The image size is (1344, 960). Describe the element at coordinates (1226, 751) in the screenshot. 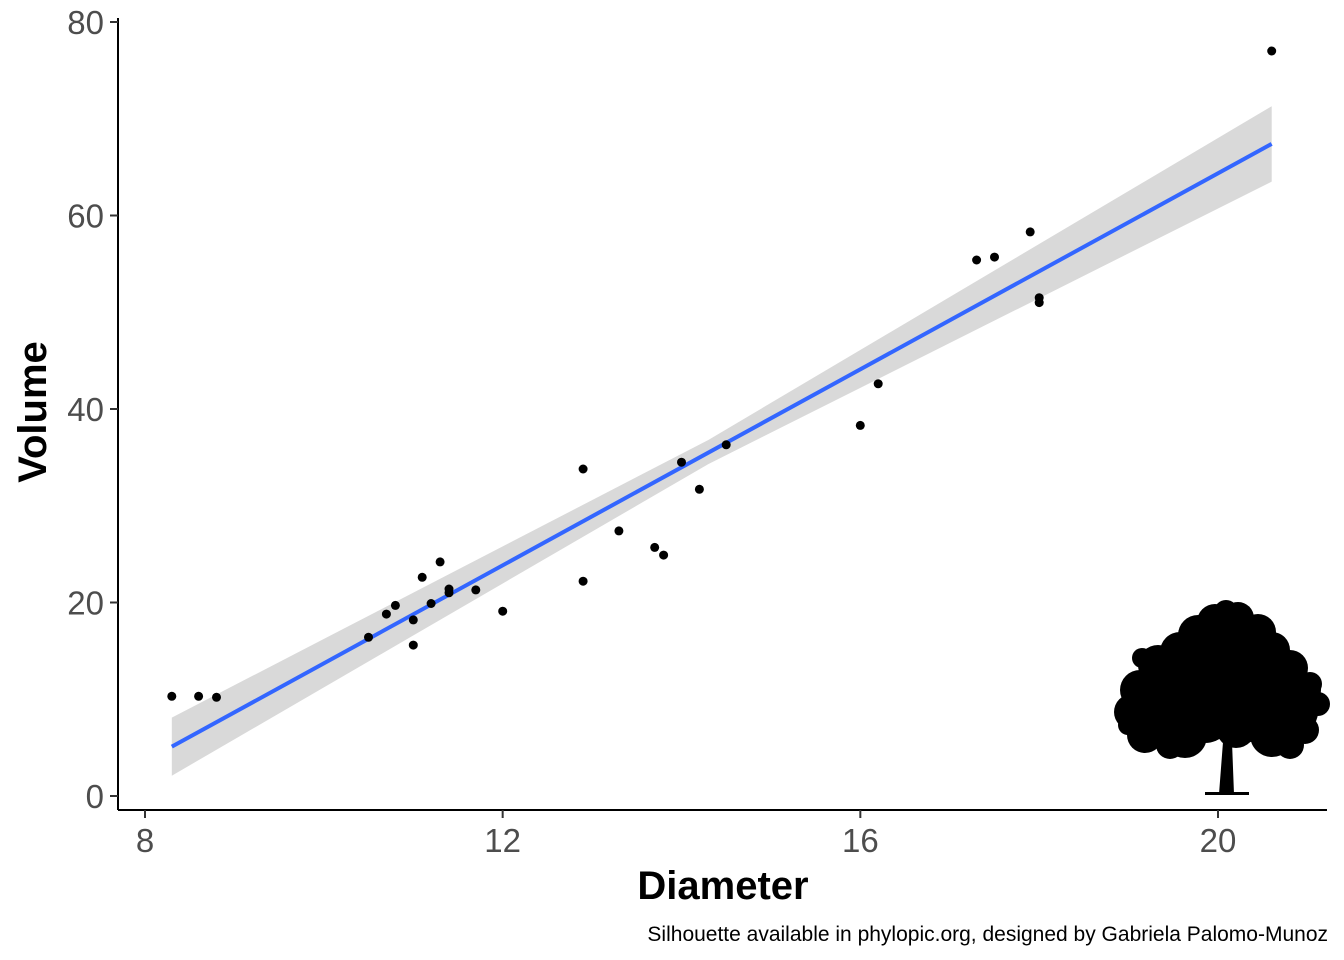

I see `tree-trunk` at that location.